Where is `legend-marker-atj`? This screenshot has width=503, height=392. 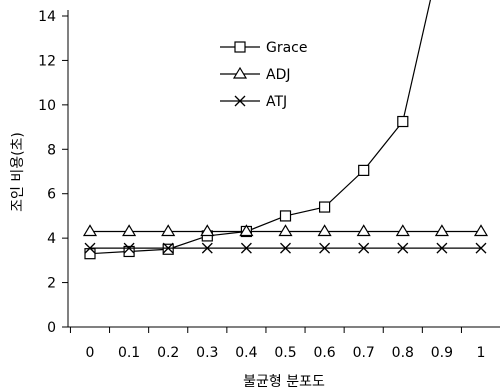
legend-marker-atj is located at coordinates (240, 101).